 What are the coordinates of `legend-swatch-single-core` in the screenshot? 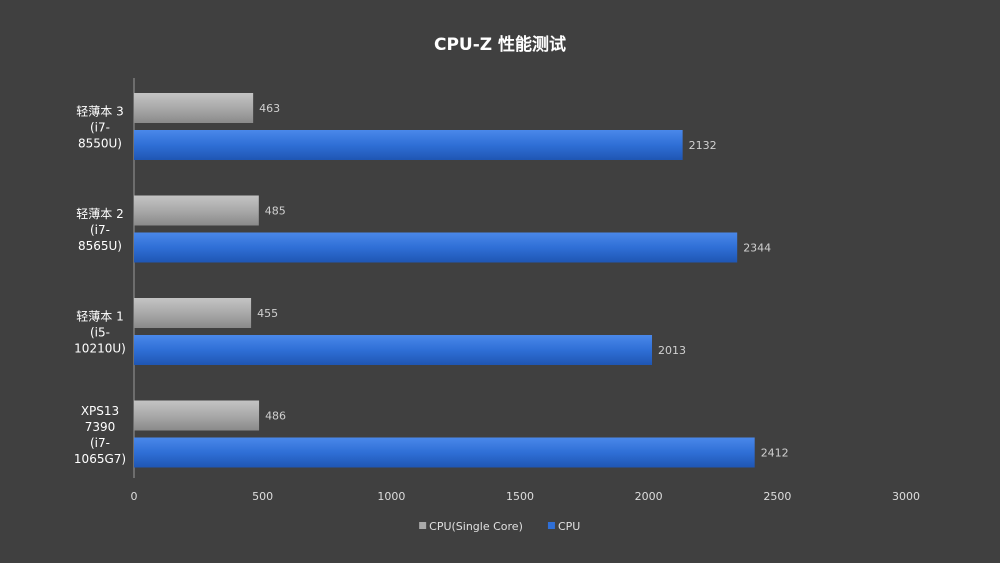 It's located at (423, 525).